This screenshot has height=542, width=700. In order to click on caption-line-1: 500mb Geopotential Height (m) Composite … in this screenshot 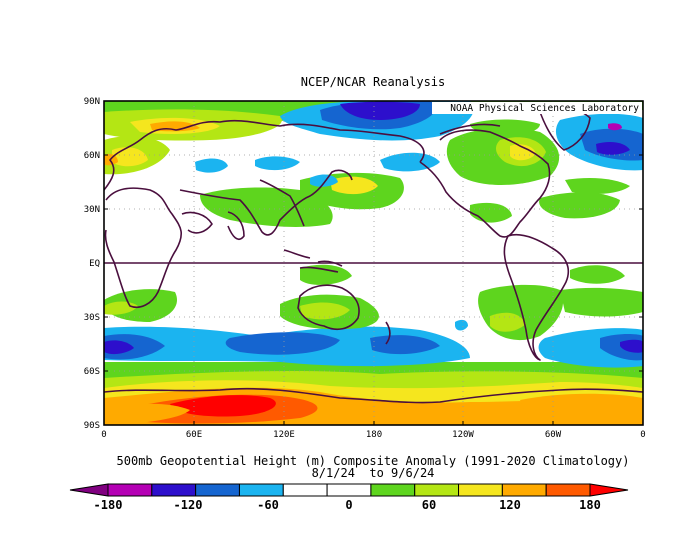, I will do `click(373, 461)`.